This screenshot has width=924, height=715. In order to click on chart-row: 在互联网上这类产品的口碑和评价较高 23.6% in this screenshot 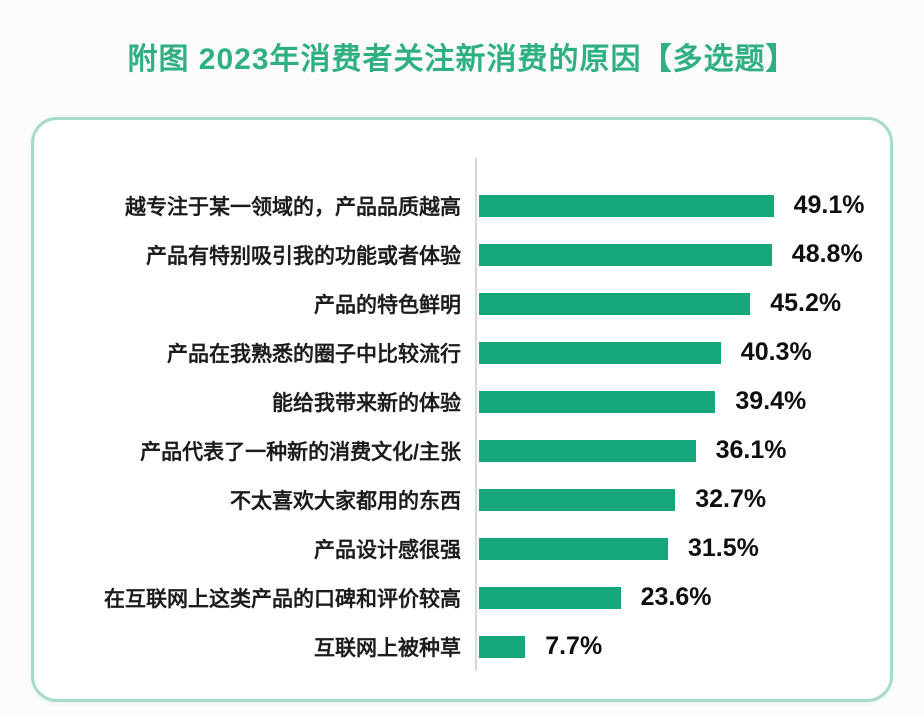, I will do `click(462, 597)`.